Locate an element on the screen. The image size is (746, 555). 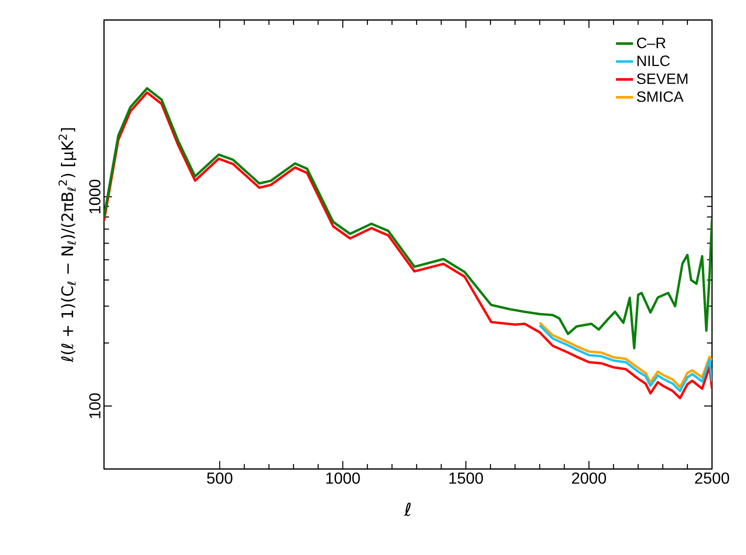
x-tick-label: 2000 is located at coordinates (589, 478).